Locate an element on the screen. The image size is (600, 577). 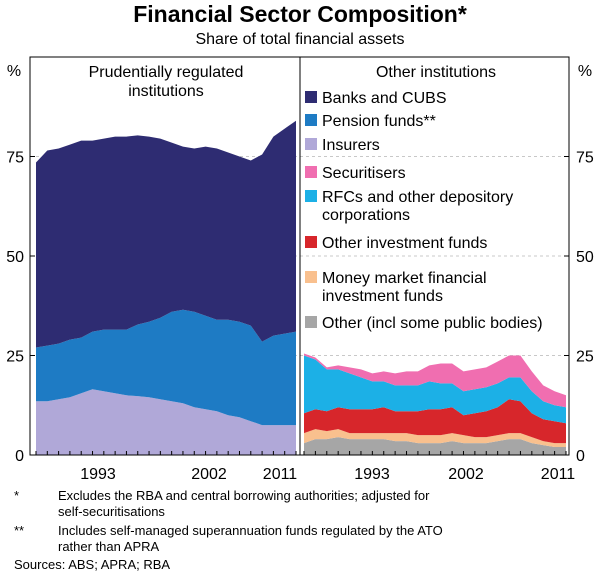
area-p1-insurers is located at coordinates (166, 422).